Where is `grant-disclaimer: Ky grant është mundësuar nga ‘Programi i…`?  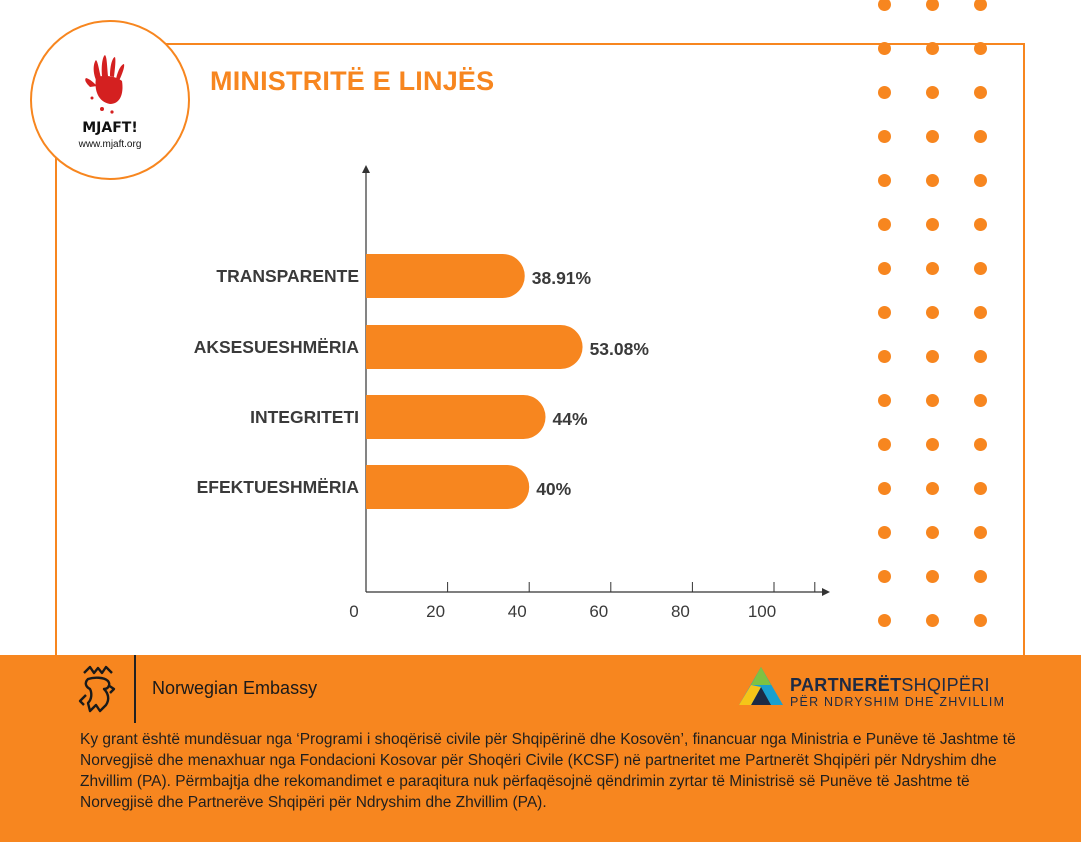 grant-disclaimer: Ky grant është mundësuar nga ‘Programi i… is located at coordinates (548, 771).